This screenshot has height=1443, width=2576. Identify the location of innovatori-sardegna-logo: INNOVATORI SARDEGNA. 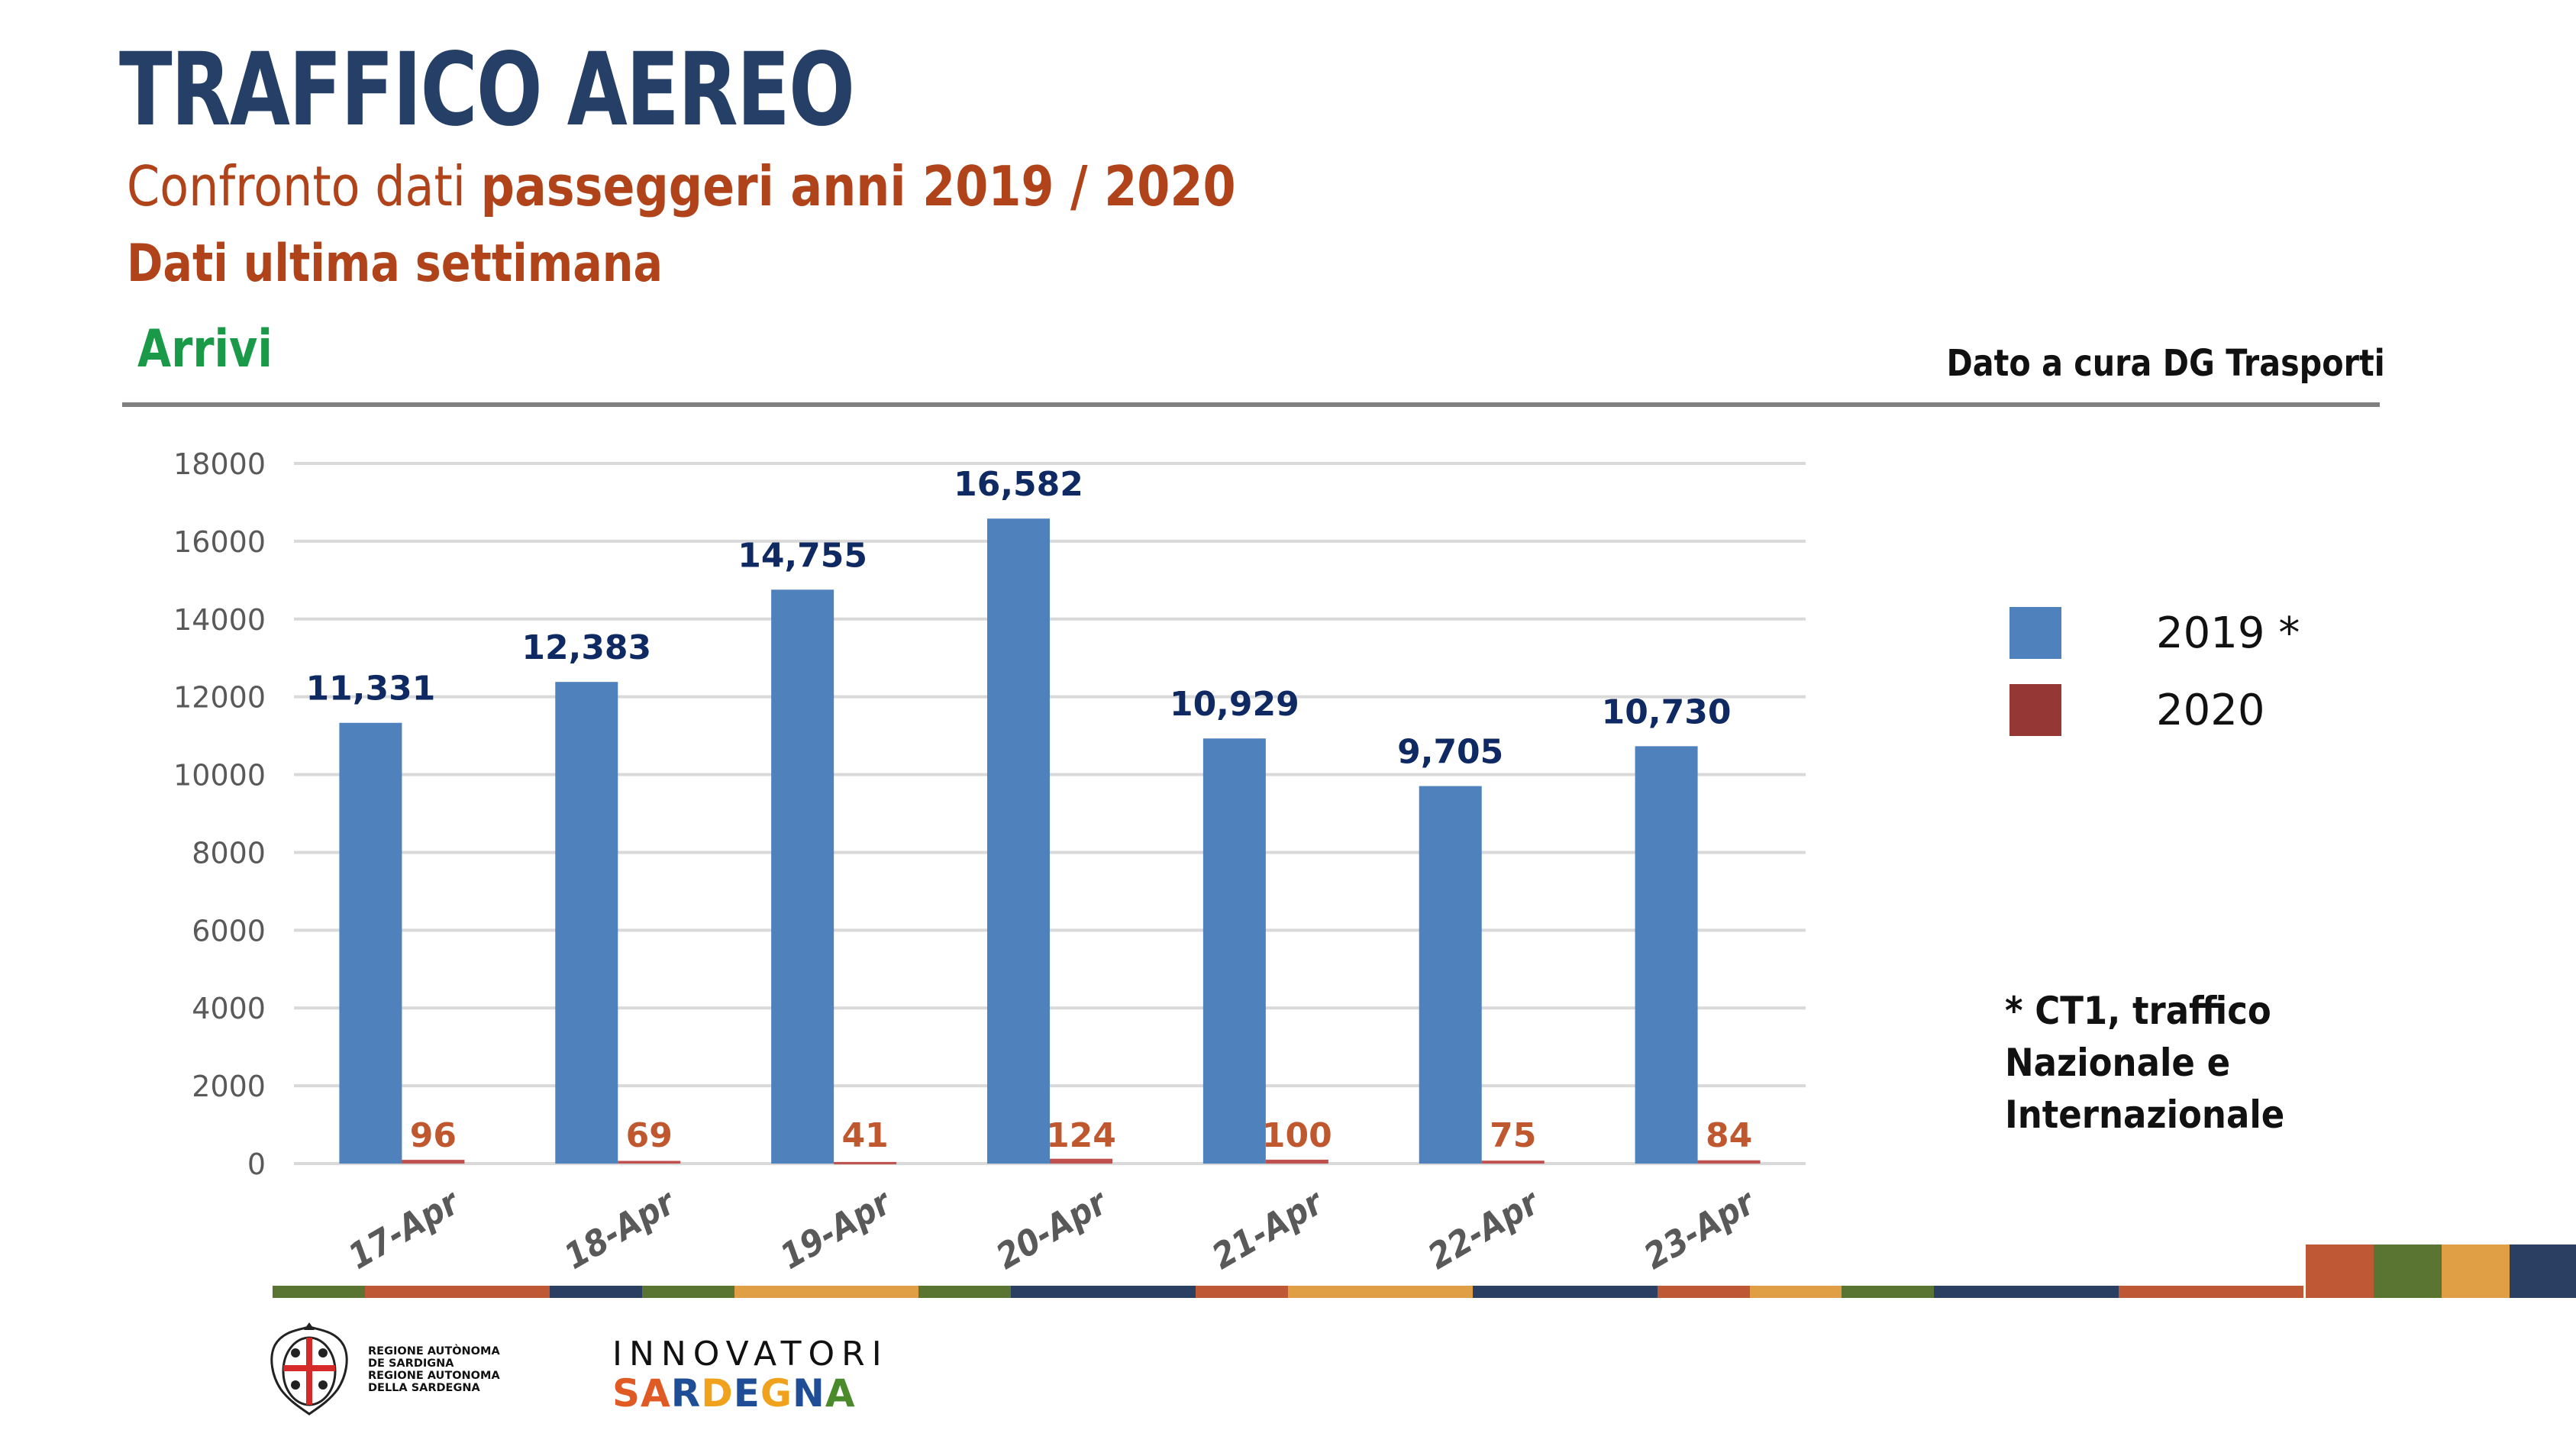
(750, 1374).